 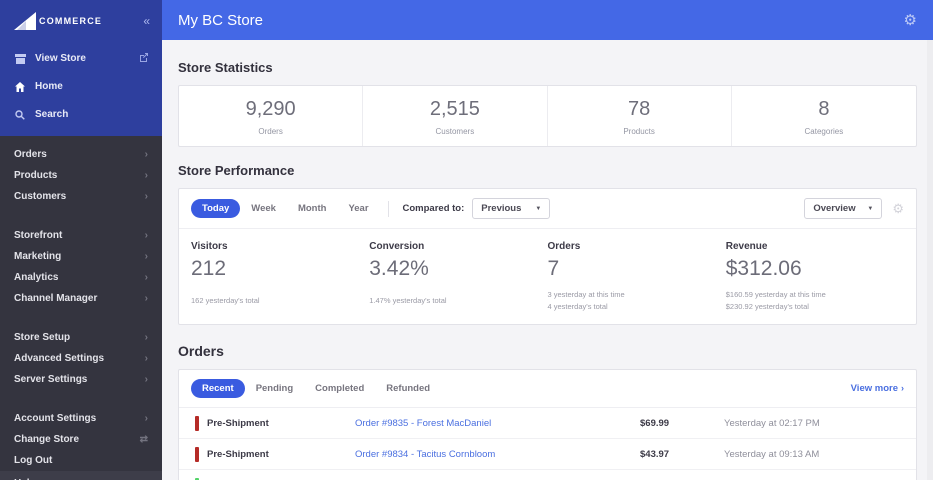 I want to click on stat-label: Customers, so click(x=455, y=131).